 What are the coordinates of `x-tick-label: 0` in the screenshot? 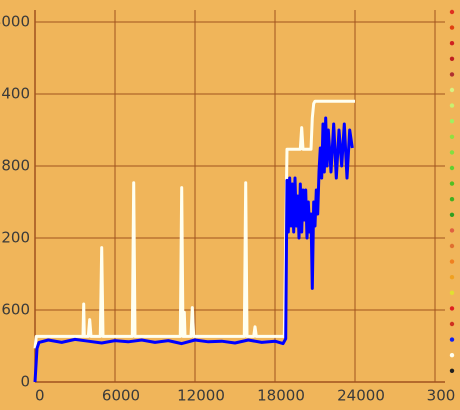 It's located at (40, 396).